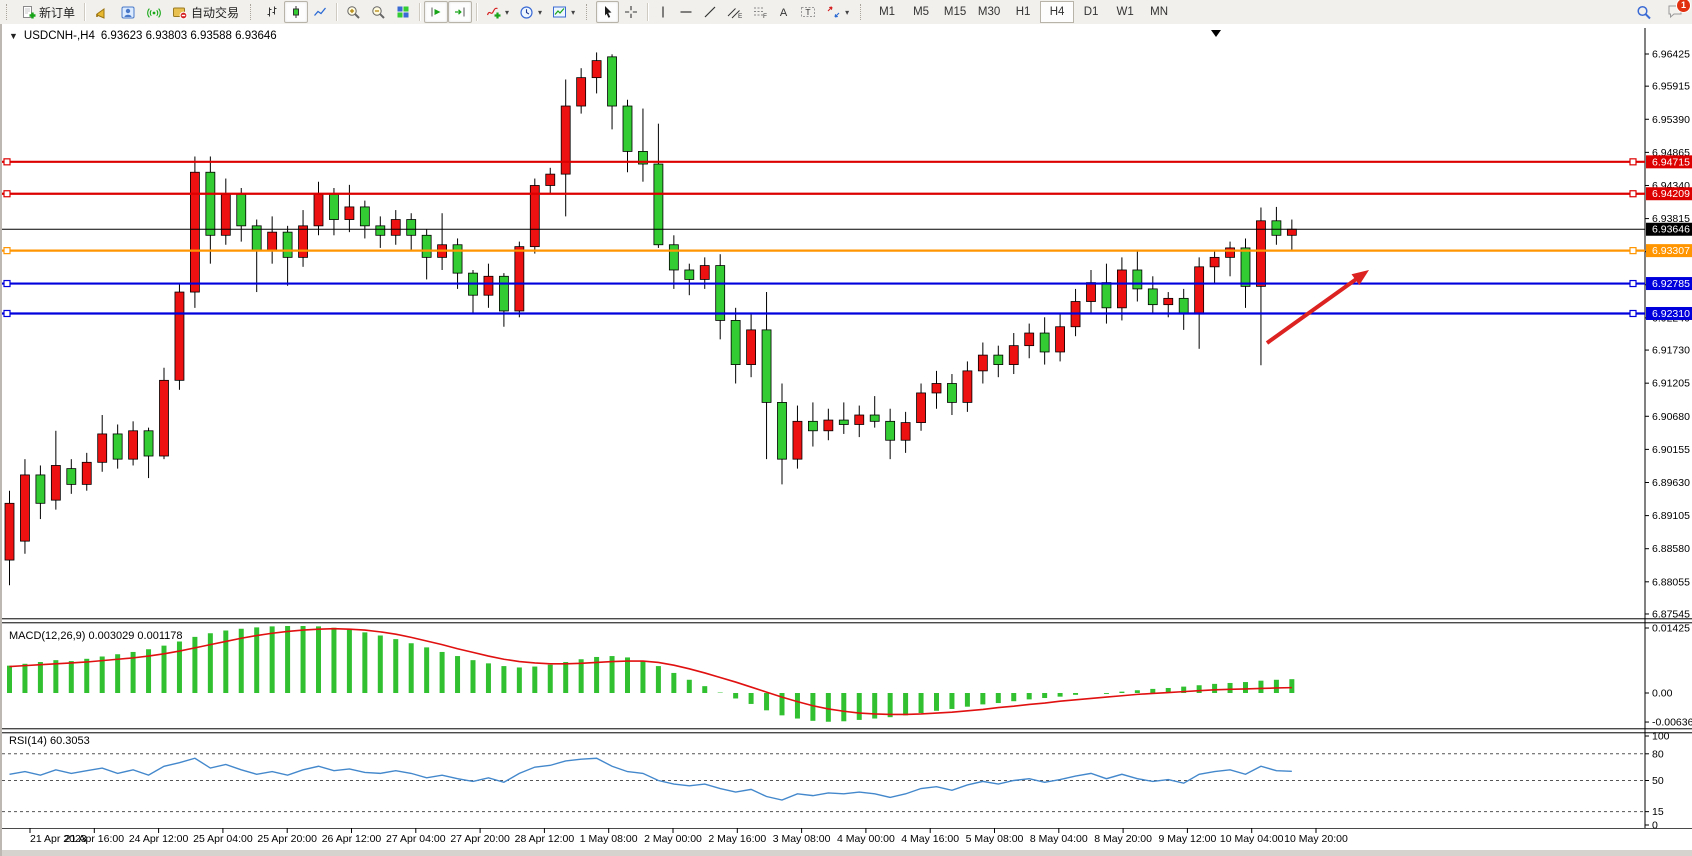 The height and width of the screenshot is (856, 1692). What do you see at coordinates (989, 12) in the screenshot?
I see `timeframe-button-M30: M30` at bounding box center [989, 12].